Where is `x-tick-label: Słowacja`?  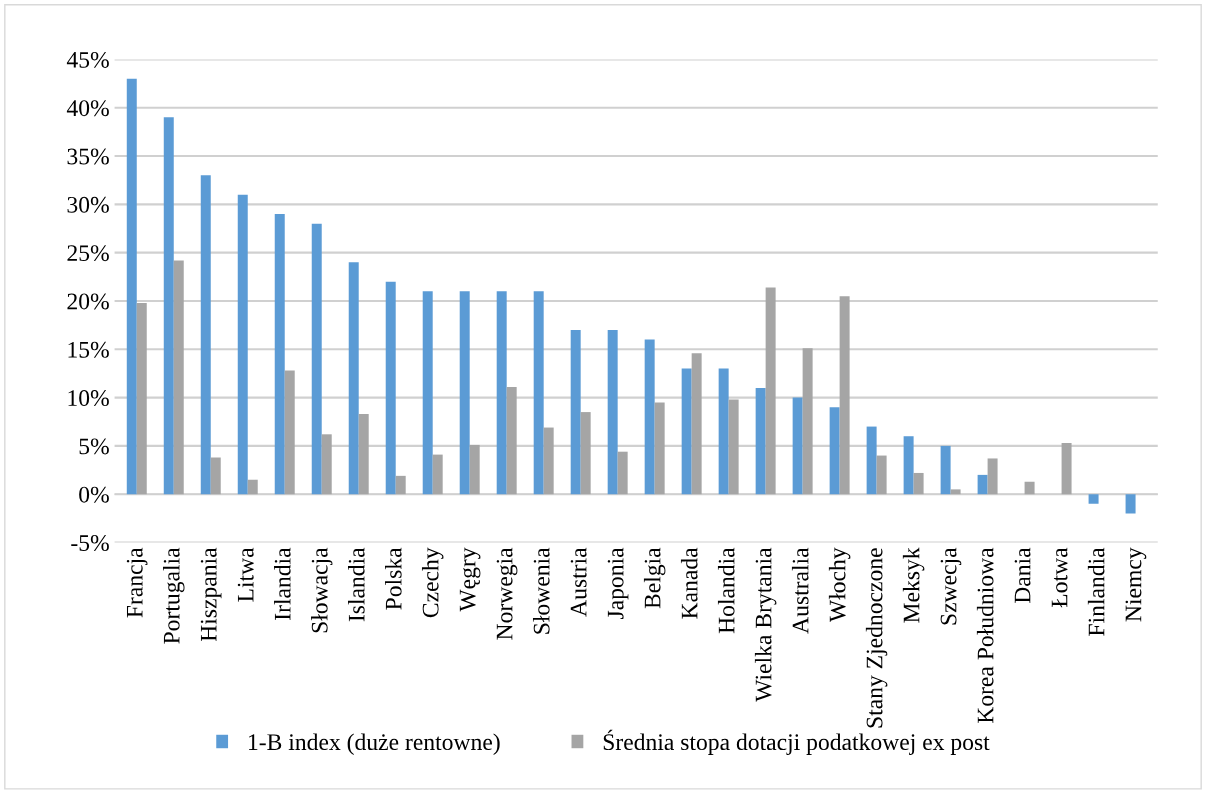 x-tick-label: Słowacja is located at coordinates (322, 590).